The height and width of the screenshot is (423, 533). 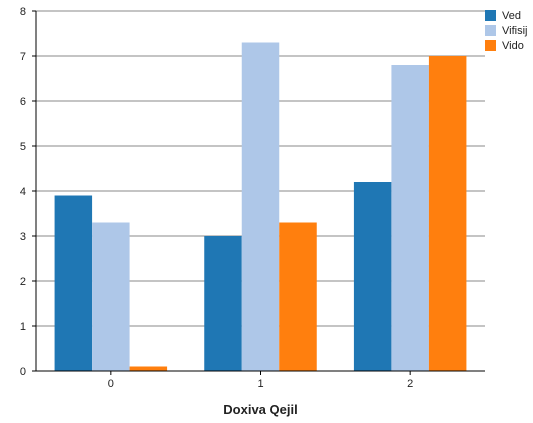 What do you see at coordinates (28, 192) in the screenshot?
I see `y-axis-ticks: 0 1 2 3 4 5 6 7 8` at bounding box center [28, 192].